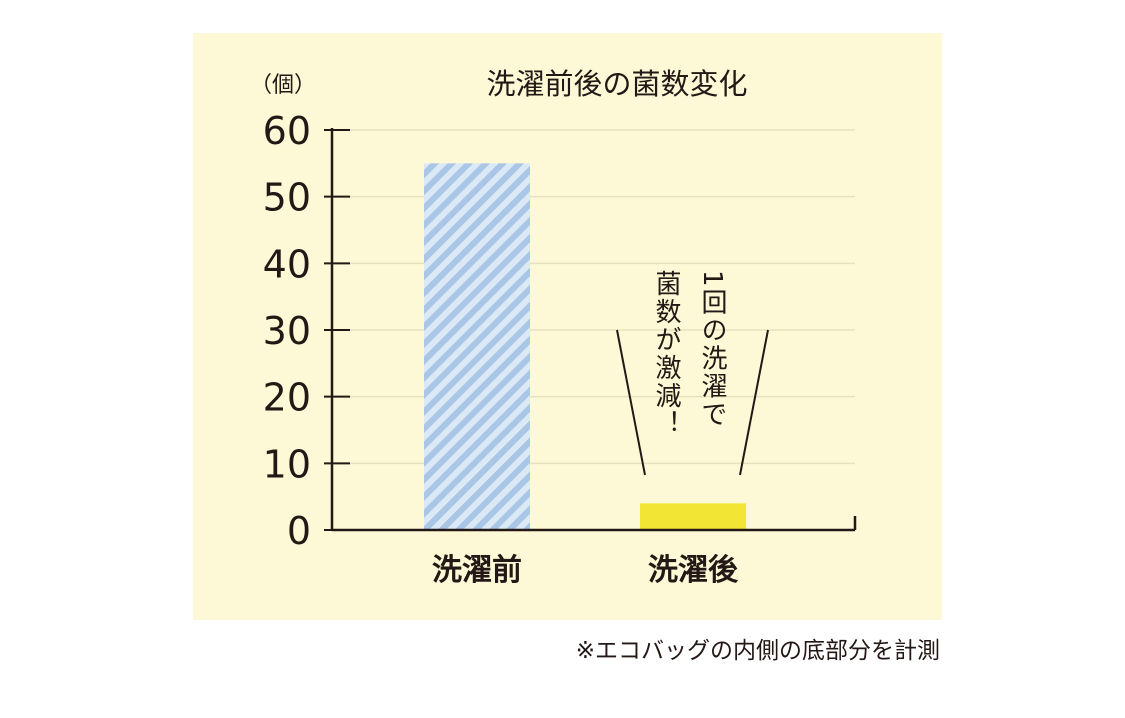 This screenshot has height=718, width=1125. I want to click on y-tick-label: 30, so click(287, 331).